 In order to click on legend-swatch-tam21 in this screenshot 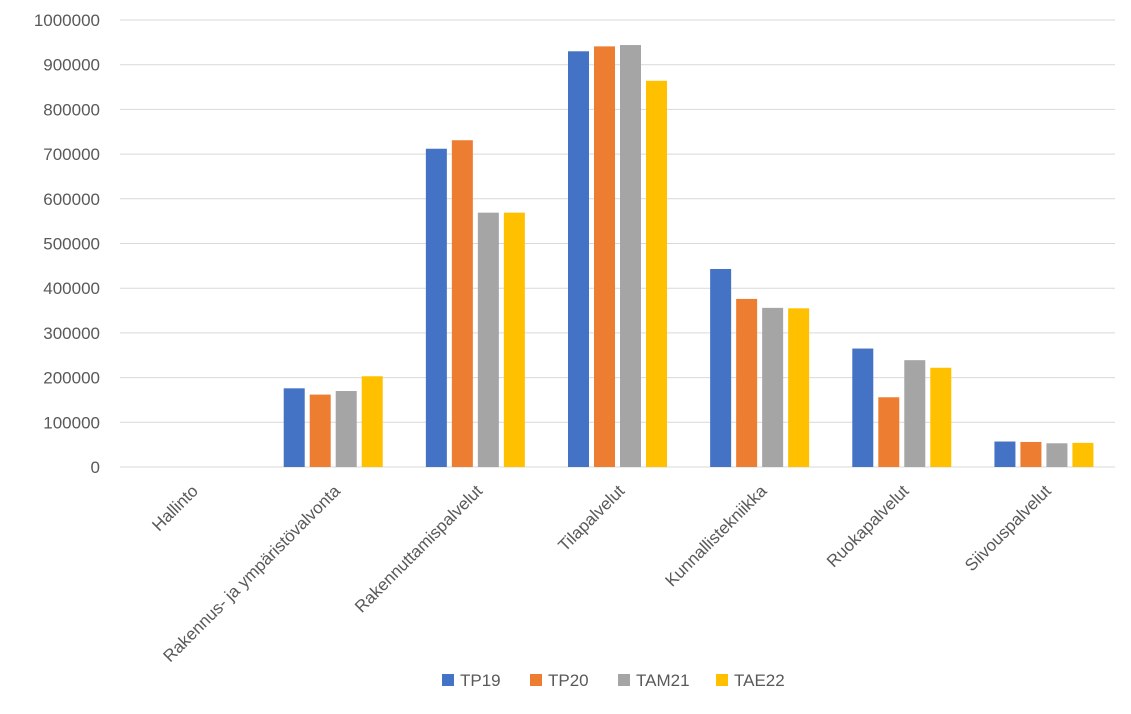, I will do `click(624, 680)`.